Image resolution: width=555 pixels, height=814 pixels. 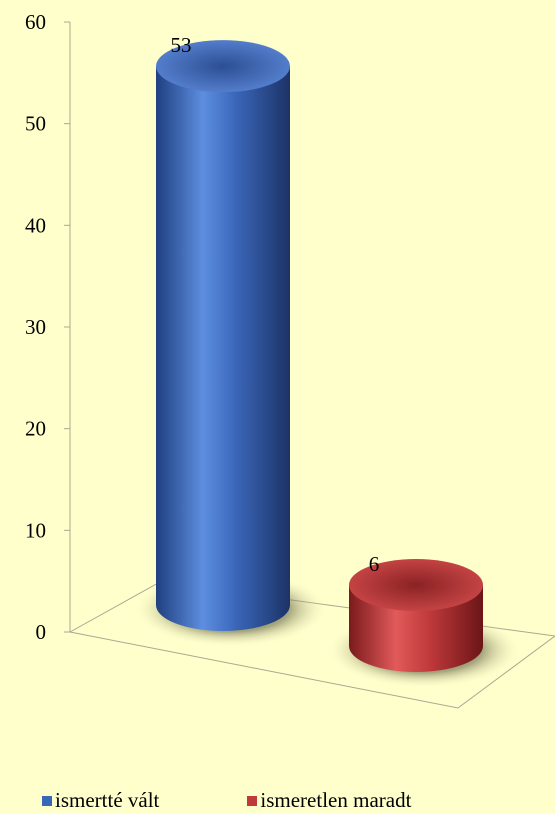 I want to click on data-label-2: 6, so click(x=374, y=564).